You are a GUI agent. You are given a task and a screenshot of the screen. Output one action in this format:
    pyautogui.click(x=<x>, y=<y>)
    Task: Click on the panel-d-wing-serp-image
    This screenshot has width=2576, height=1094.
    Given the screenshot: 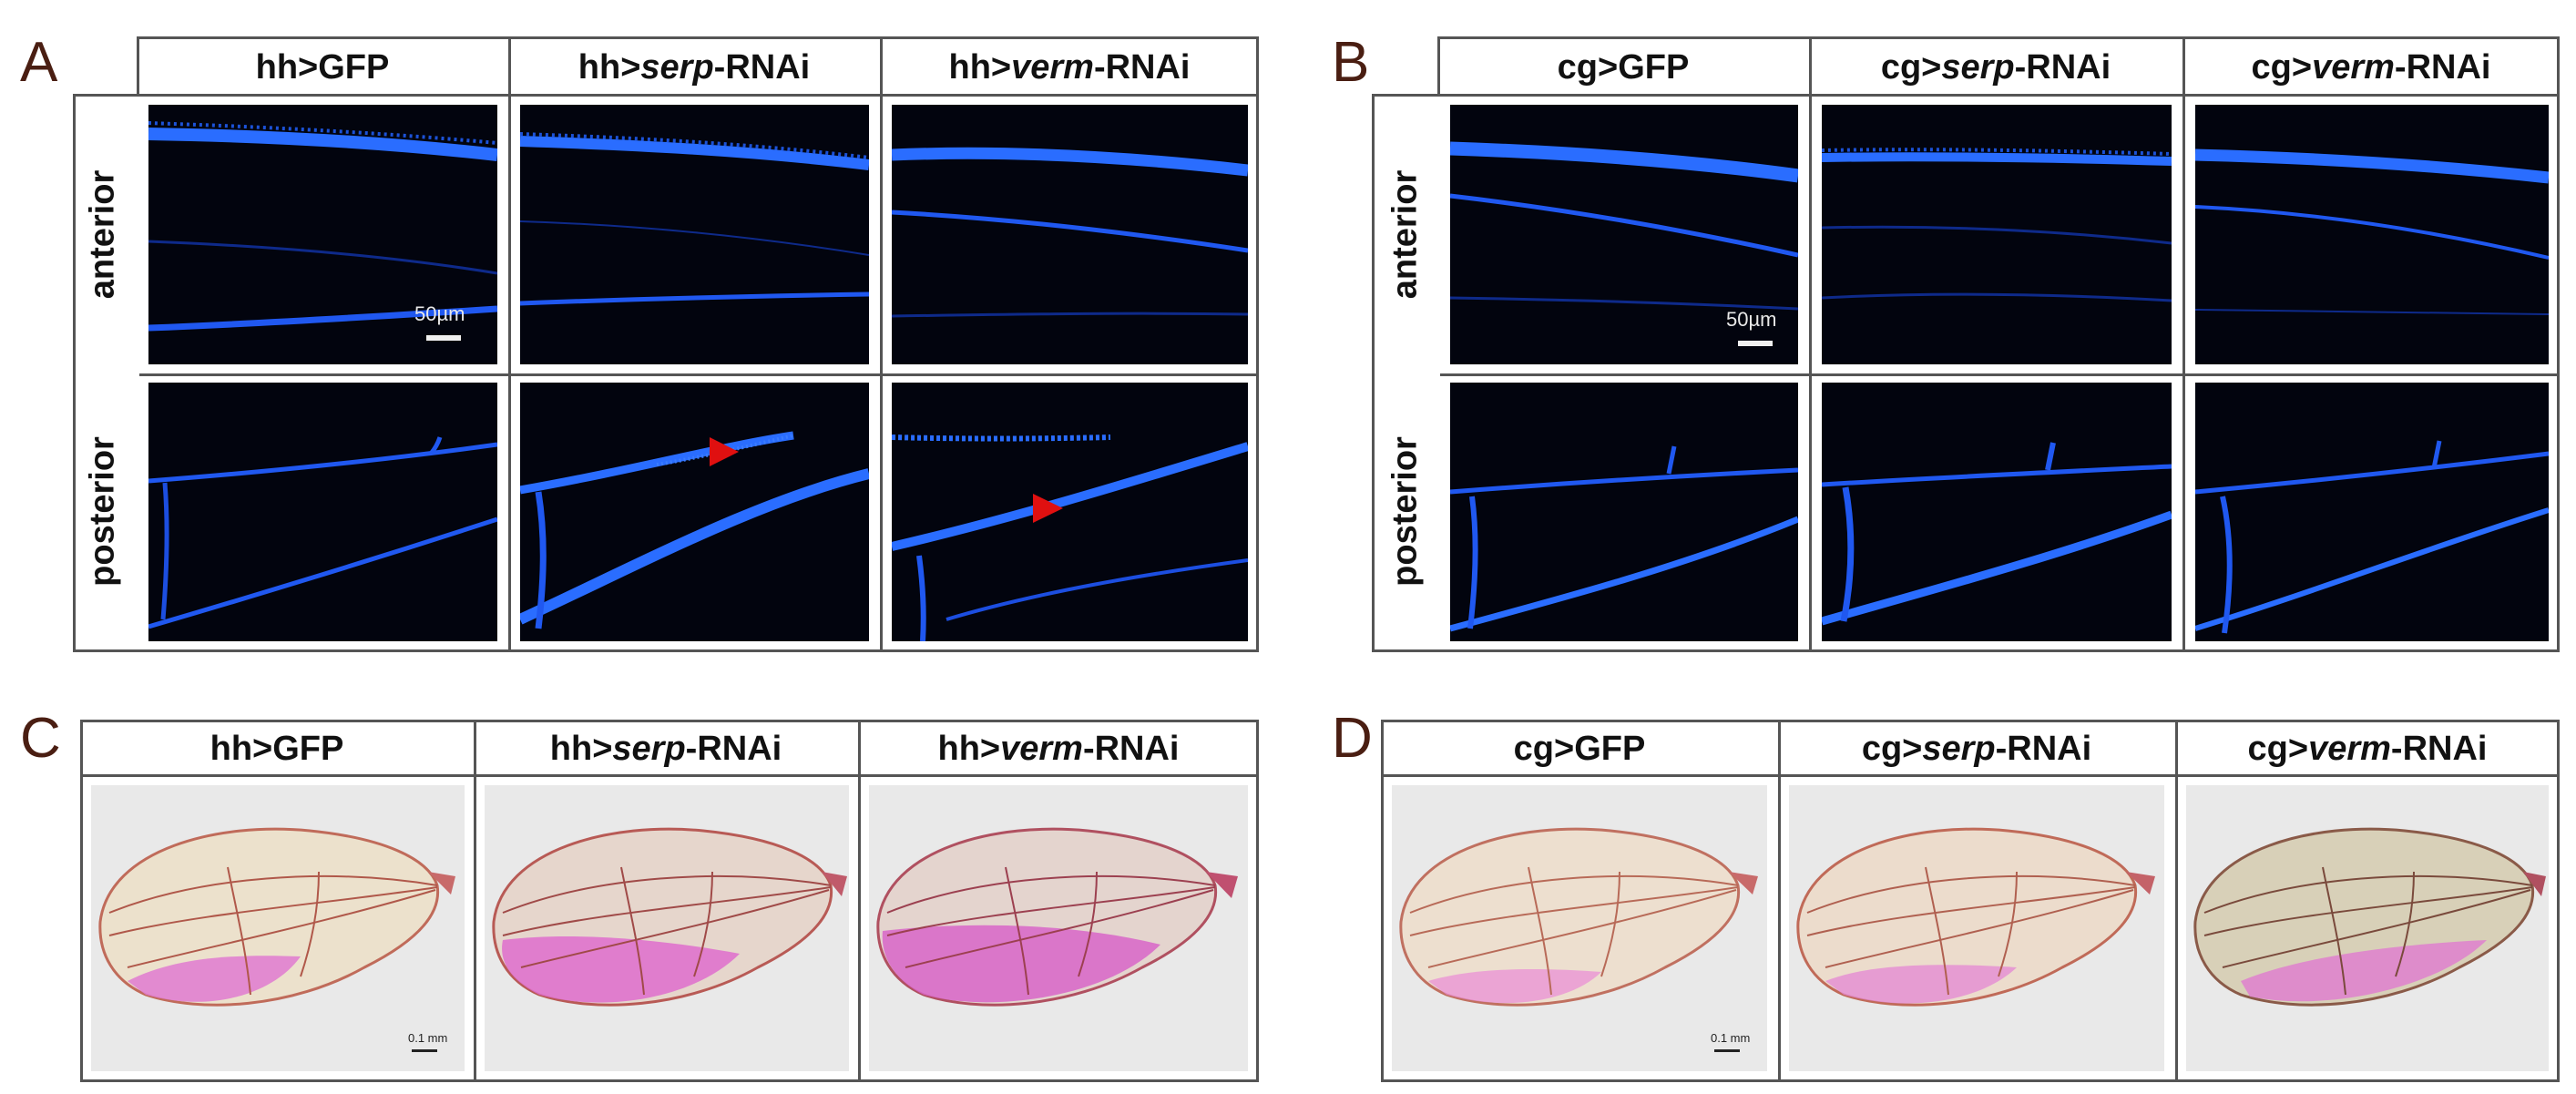 What is the action you would take?
    pyautogui.click(x=1976, y=928)
    